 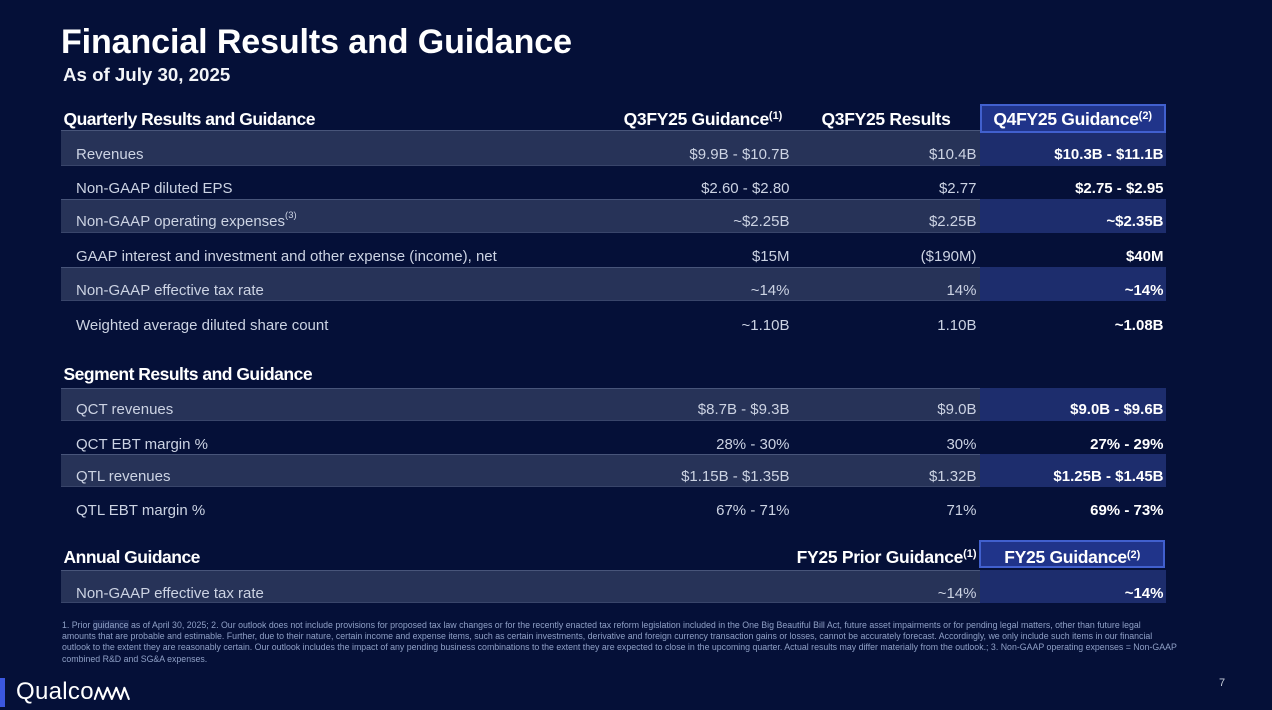 I want to click on svg-text: Qualco, so click(x=55, y=691).